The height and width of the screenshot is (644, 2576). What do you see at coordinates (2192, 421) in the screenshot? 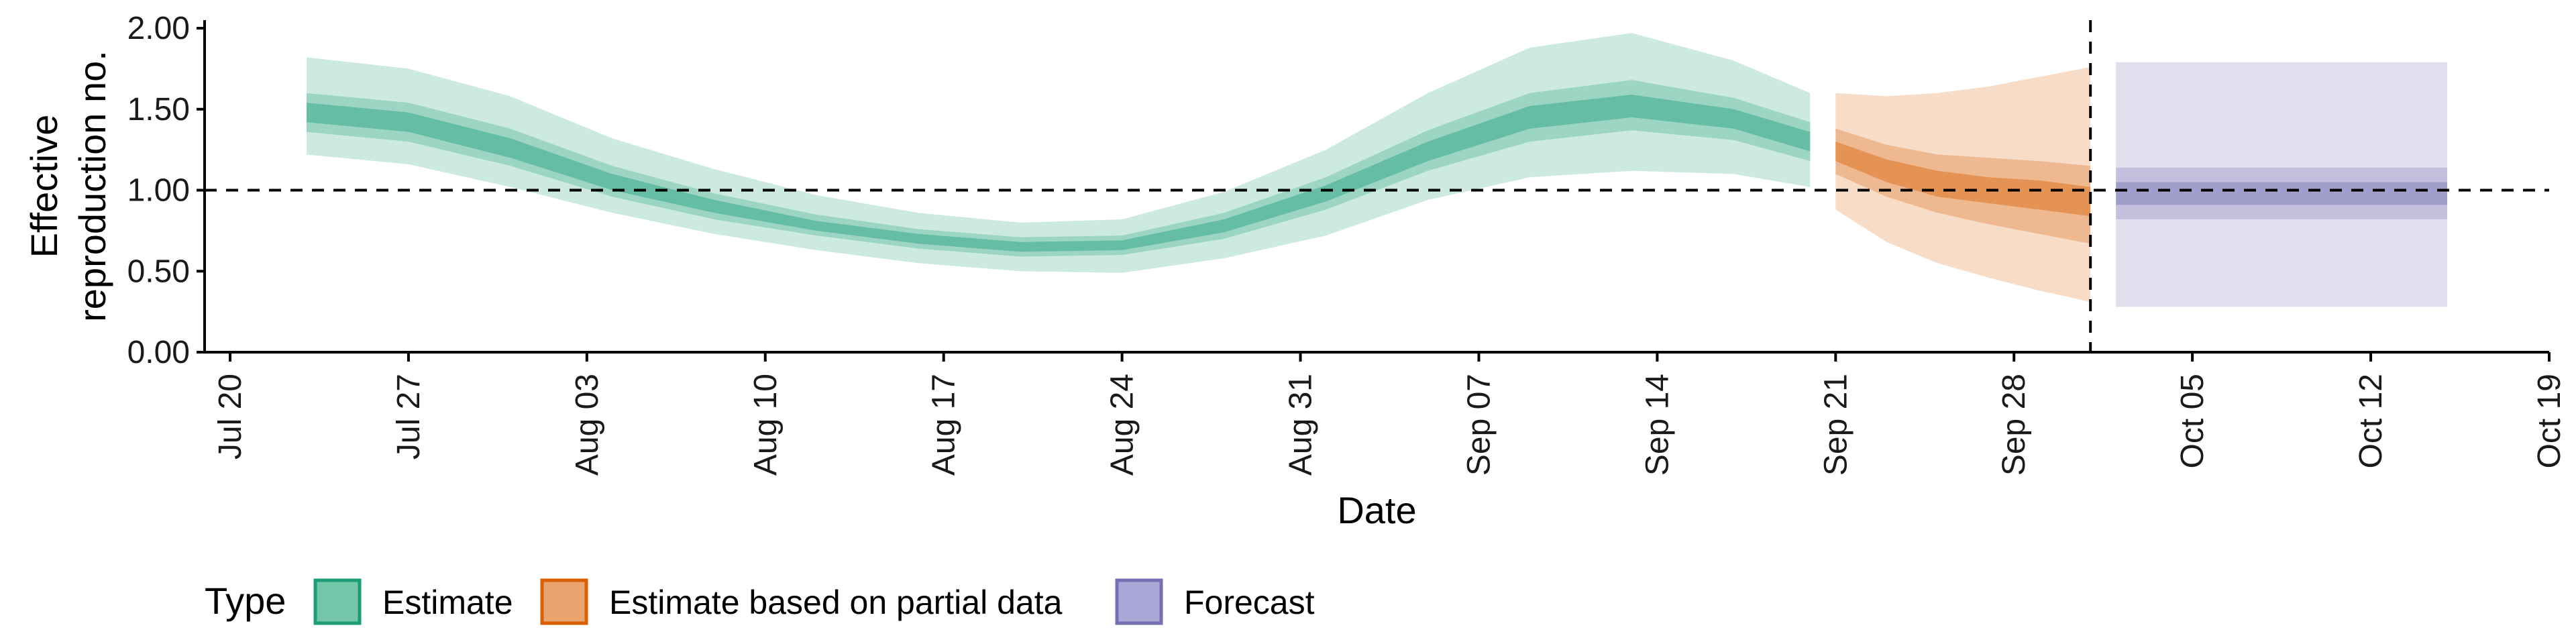
I see `x-tick-label: Oct 05` at bounding box center [2192, 421].